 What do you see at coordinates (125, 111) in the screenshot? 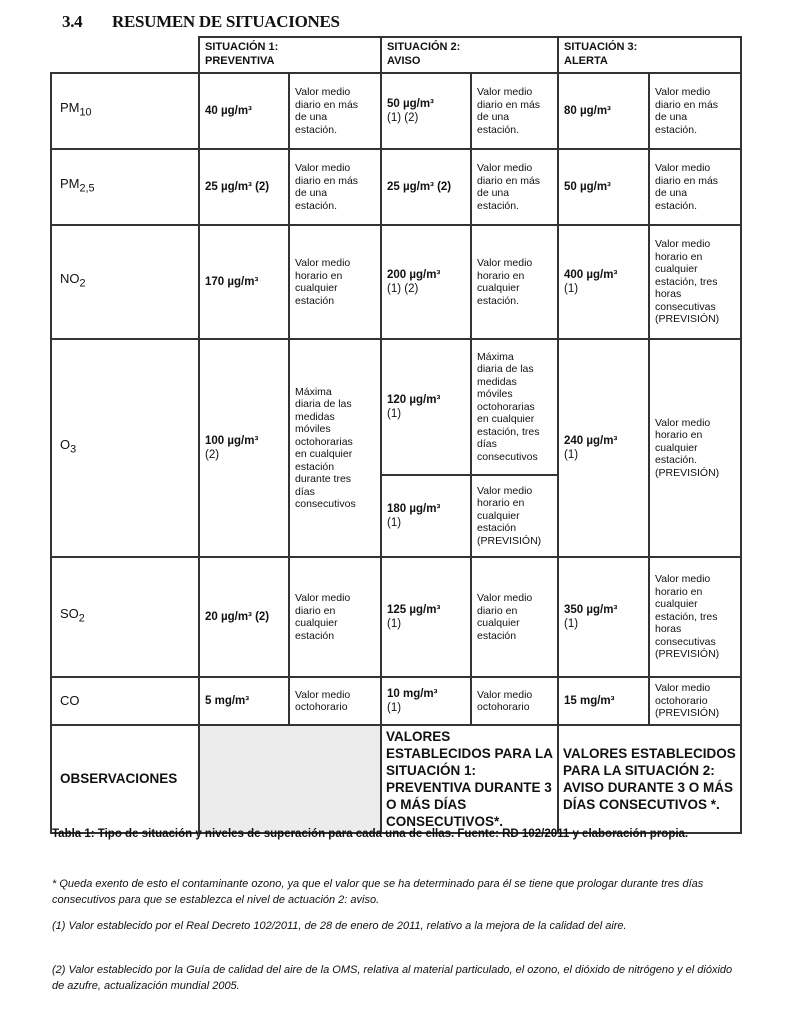
I see `pollutant-name: PM10` at bounding box center [125, 111].